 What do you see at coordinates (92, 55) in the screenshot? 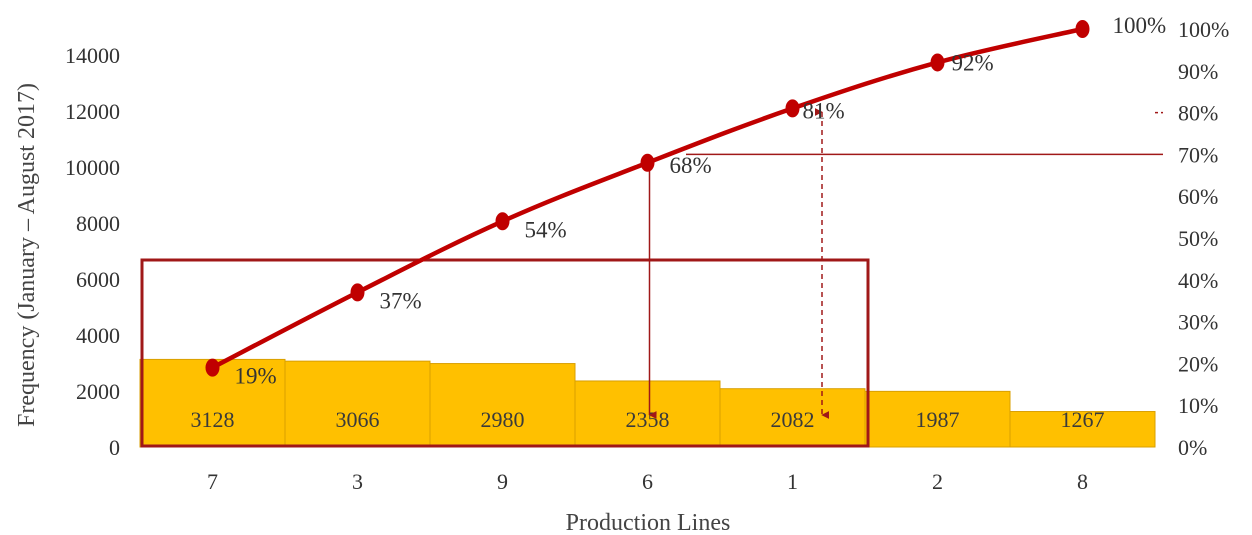
I see `y-tick-label: 14000` at bounding box center [92, 55].